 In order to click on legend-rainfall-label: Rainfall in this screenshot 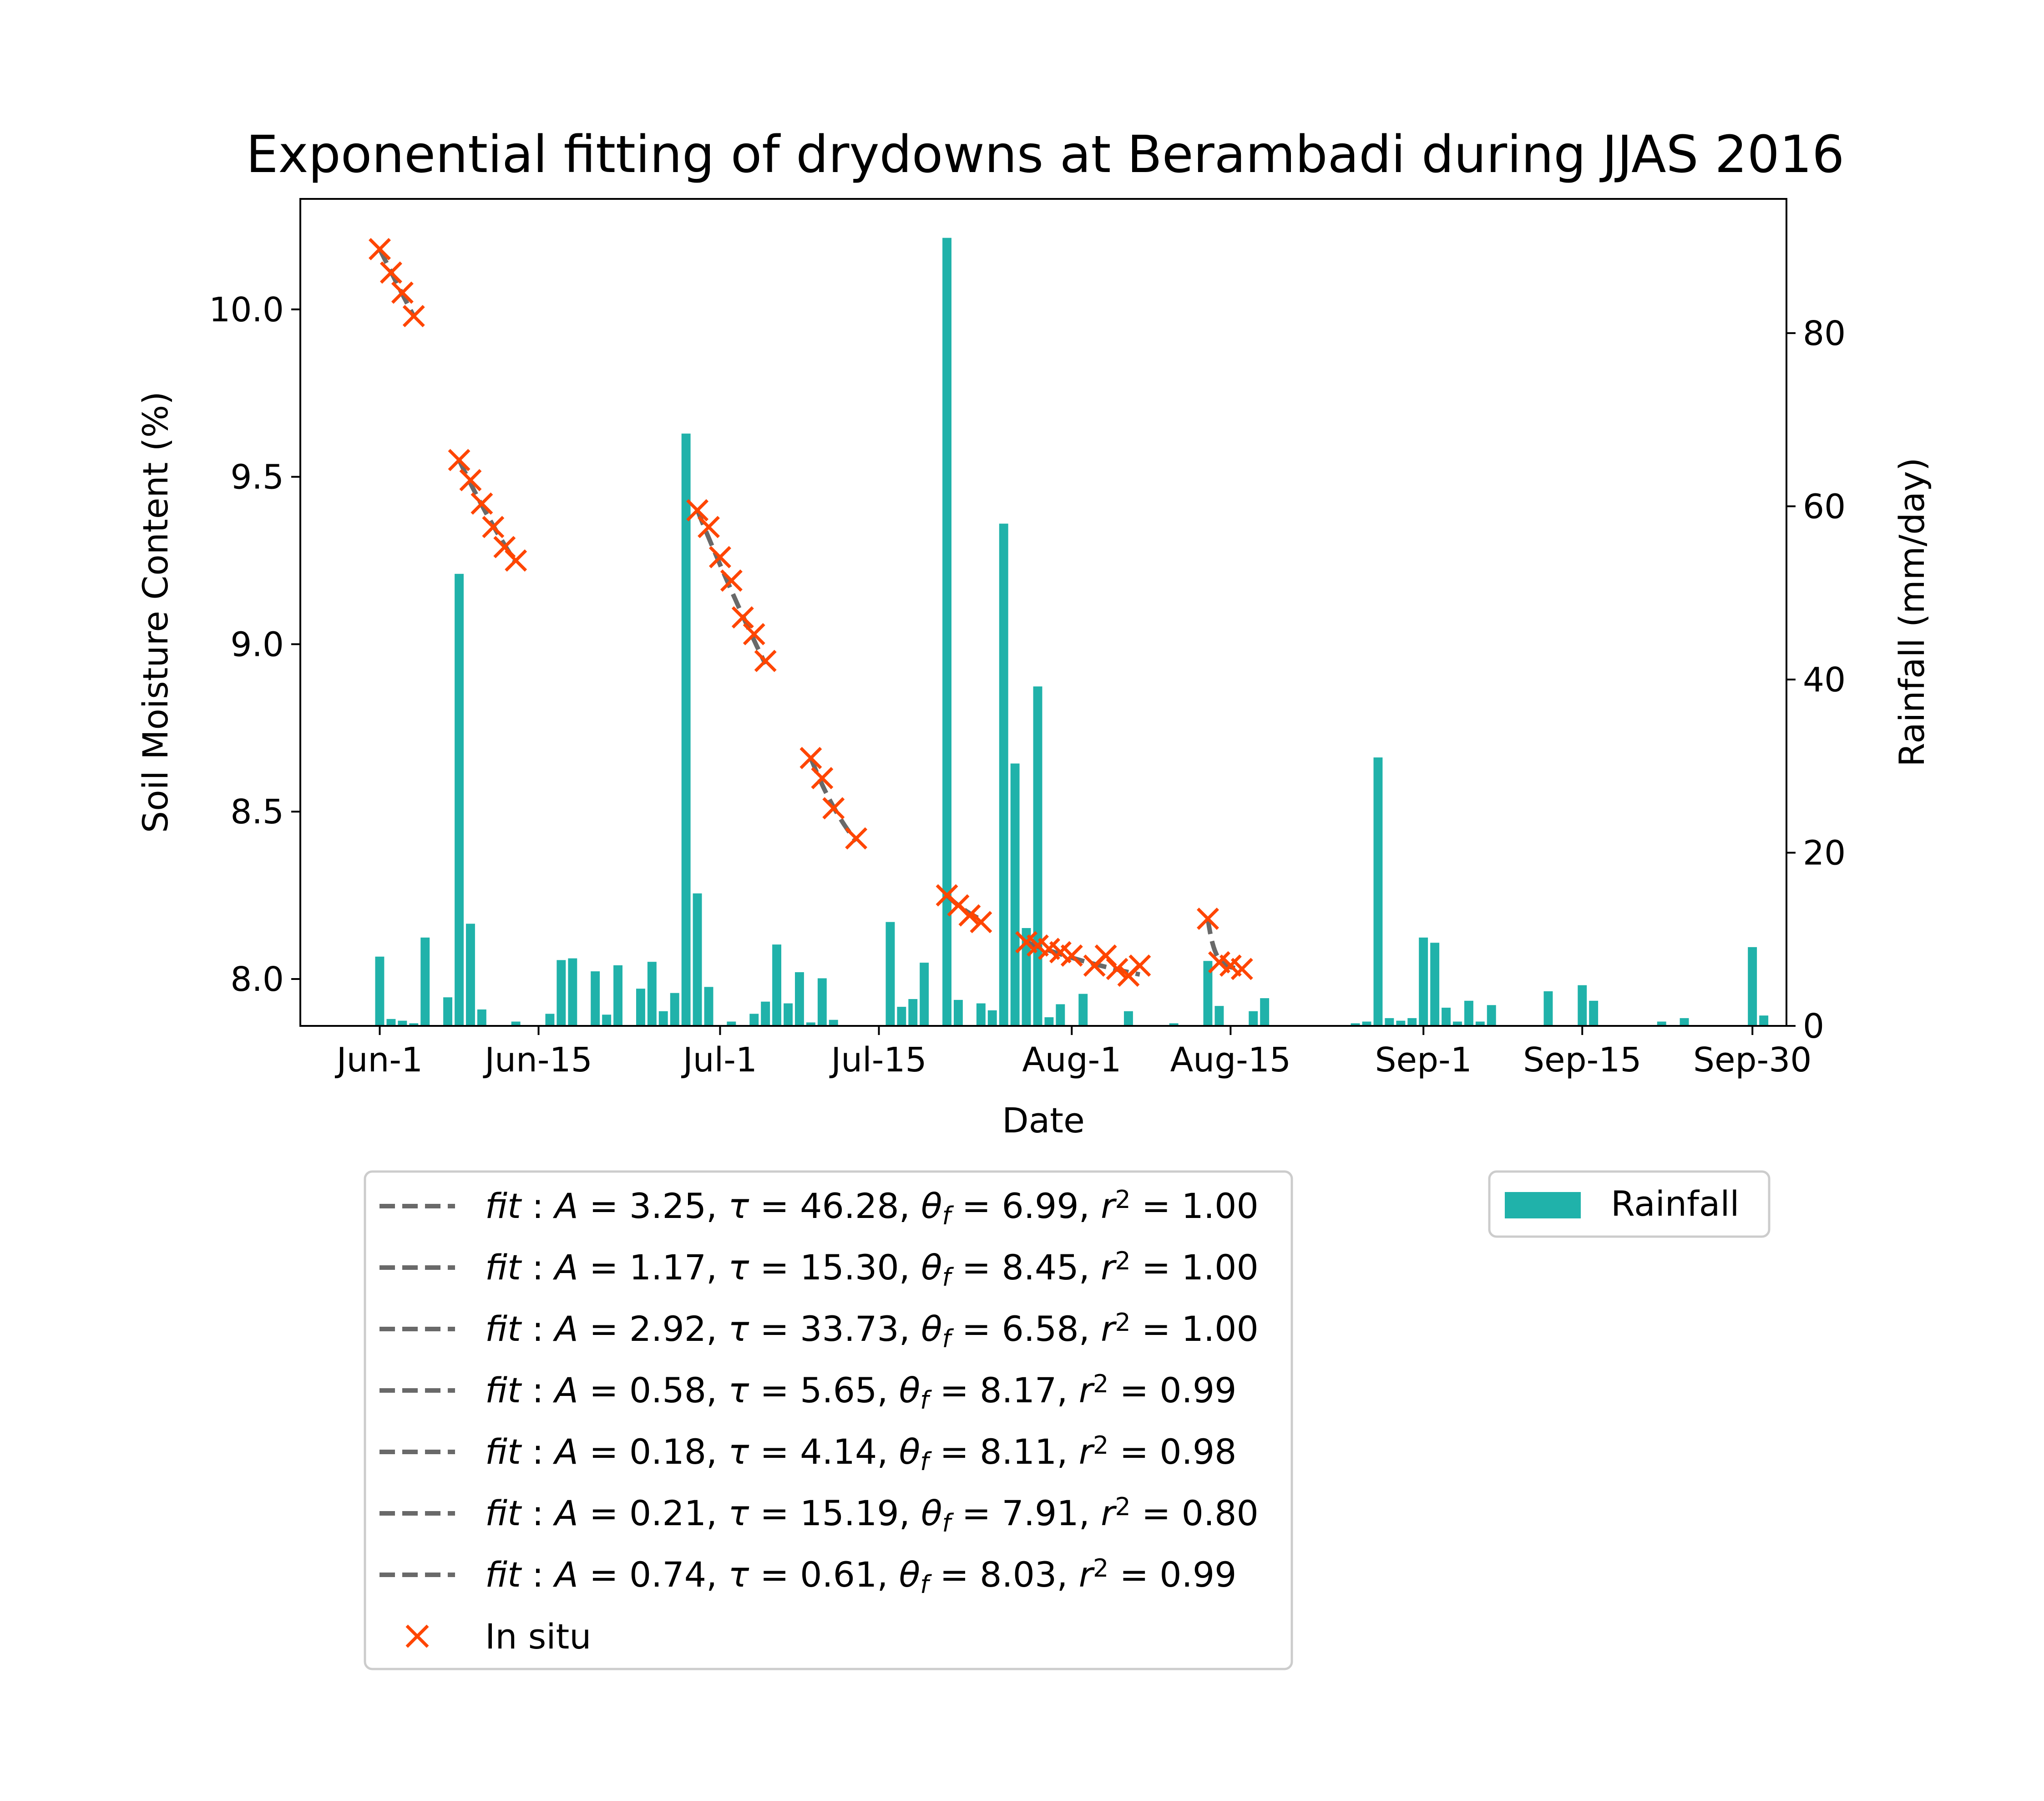, I will do `click(1675, 1203)`.